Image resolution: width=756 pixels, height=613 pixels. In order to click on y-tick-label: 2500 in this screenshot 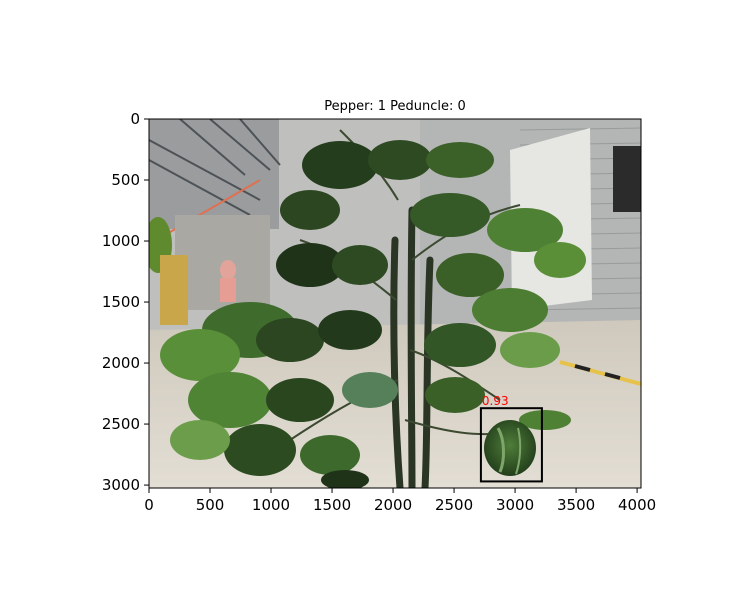, I will do `click(121, 424)`.